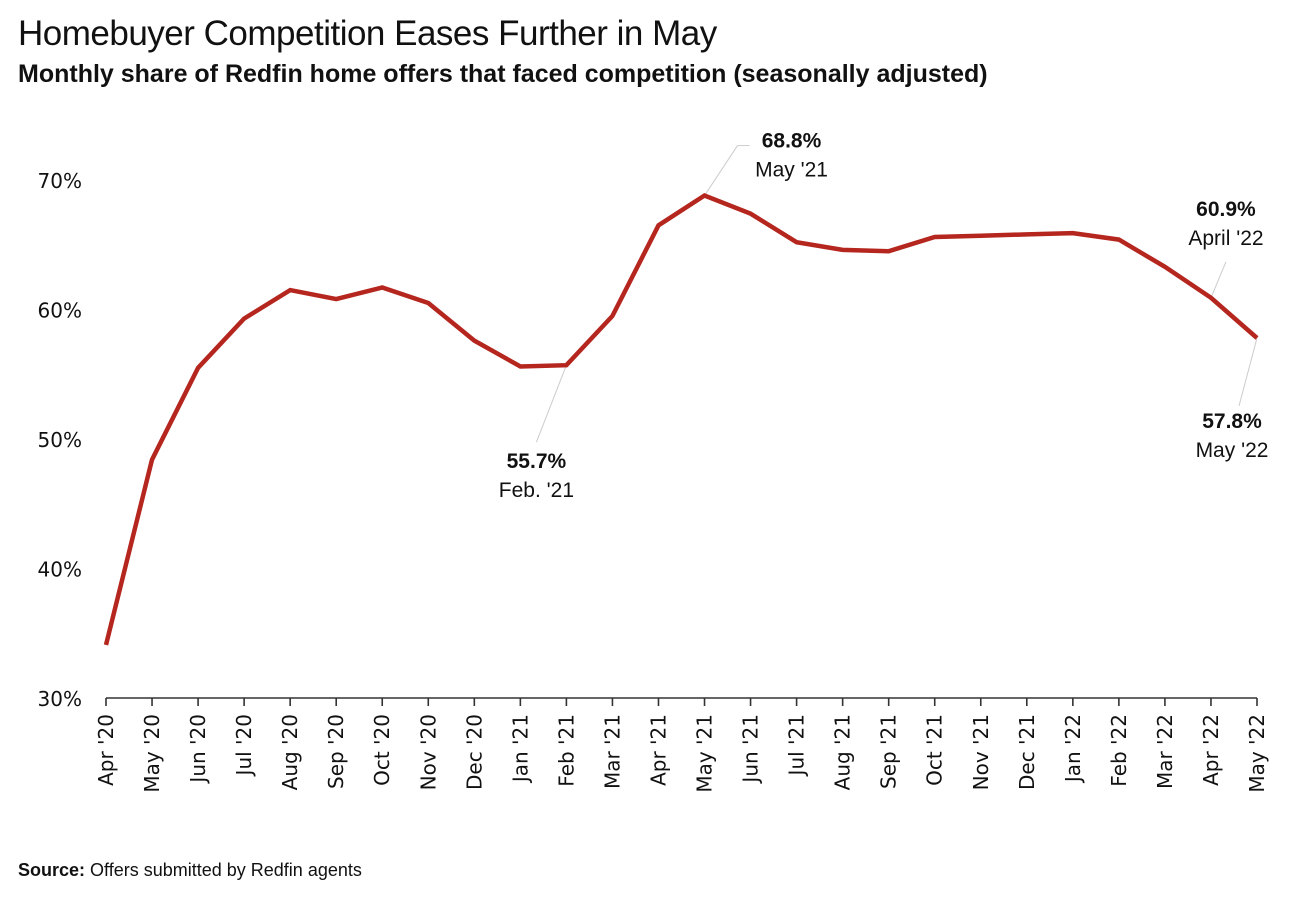 This screenshot has height=904, width=1304. What do you see at coordinates (797, 745) in the screenshot?
I see `x-tick-label: Jul '21` at bounding box center [797, 745].